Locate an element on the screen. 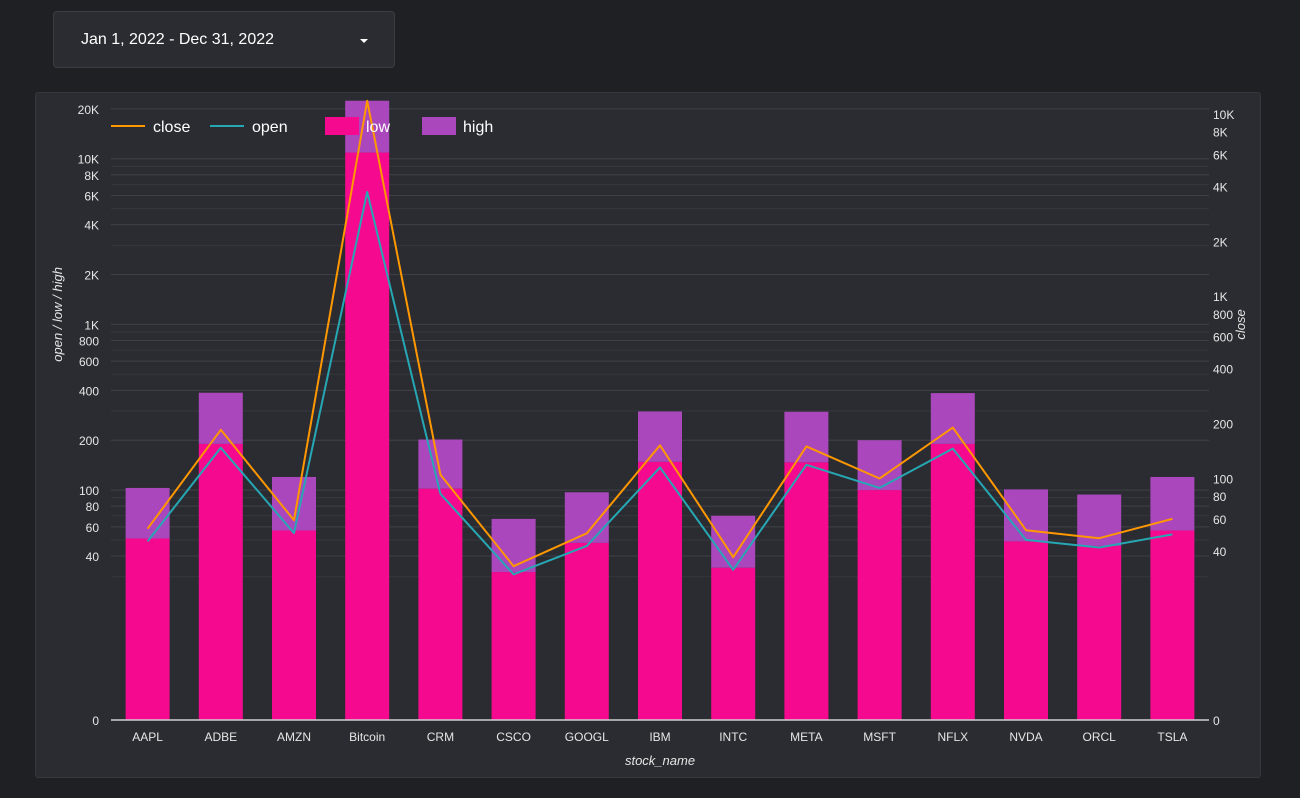 The width and height of the screenshot is (1300, 798). x-tick-label: CRM is located at coordinates (440, 737).